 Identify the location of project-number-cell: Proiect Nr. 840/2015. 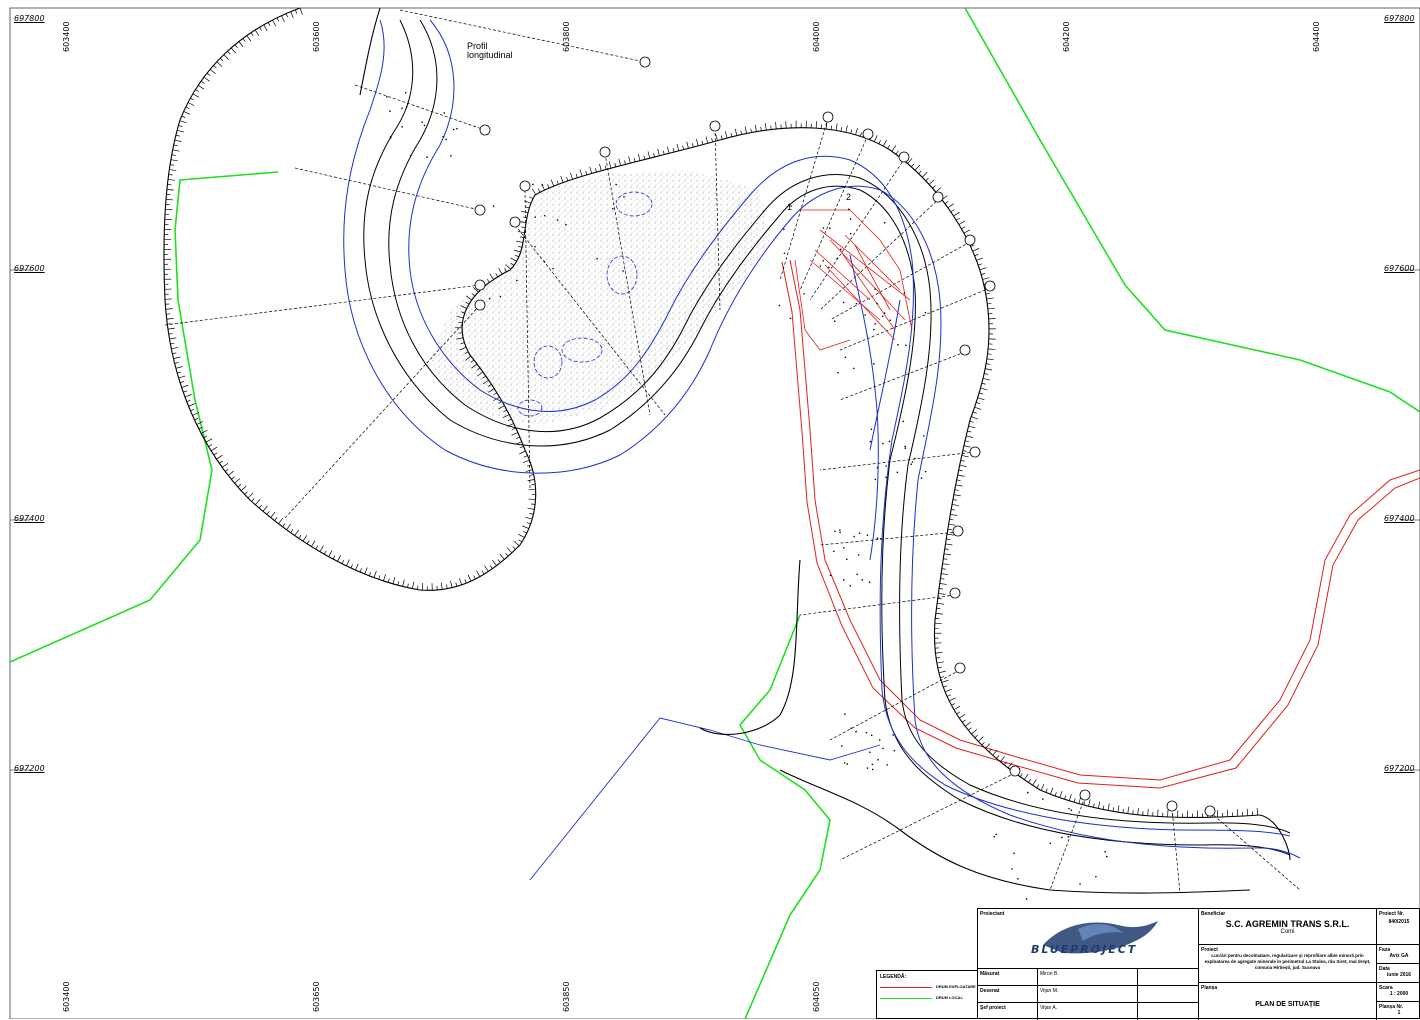
(1398, 927).